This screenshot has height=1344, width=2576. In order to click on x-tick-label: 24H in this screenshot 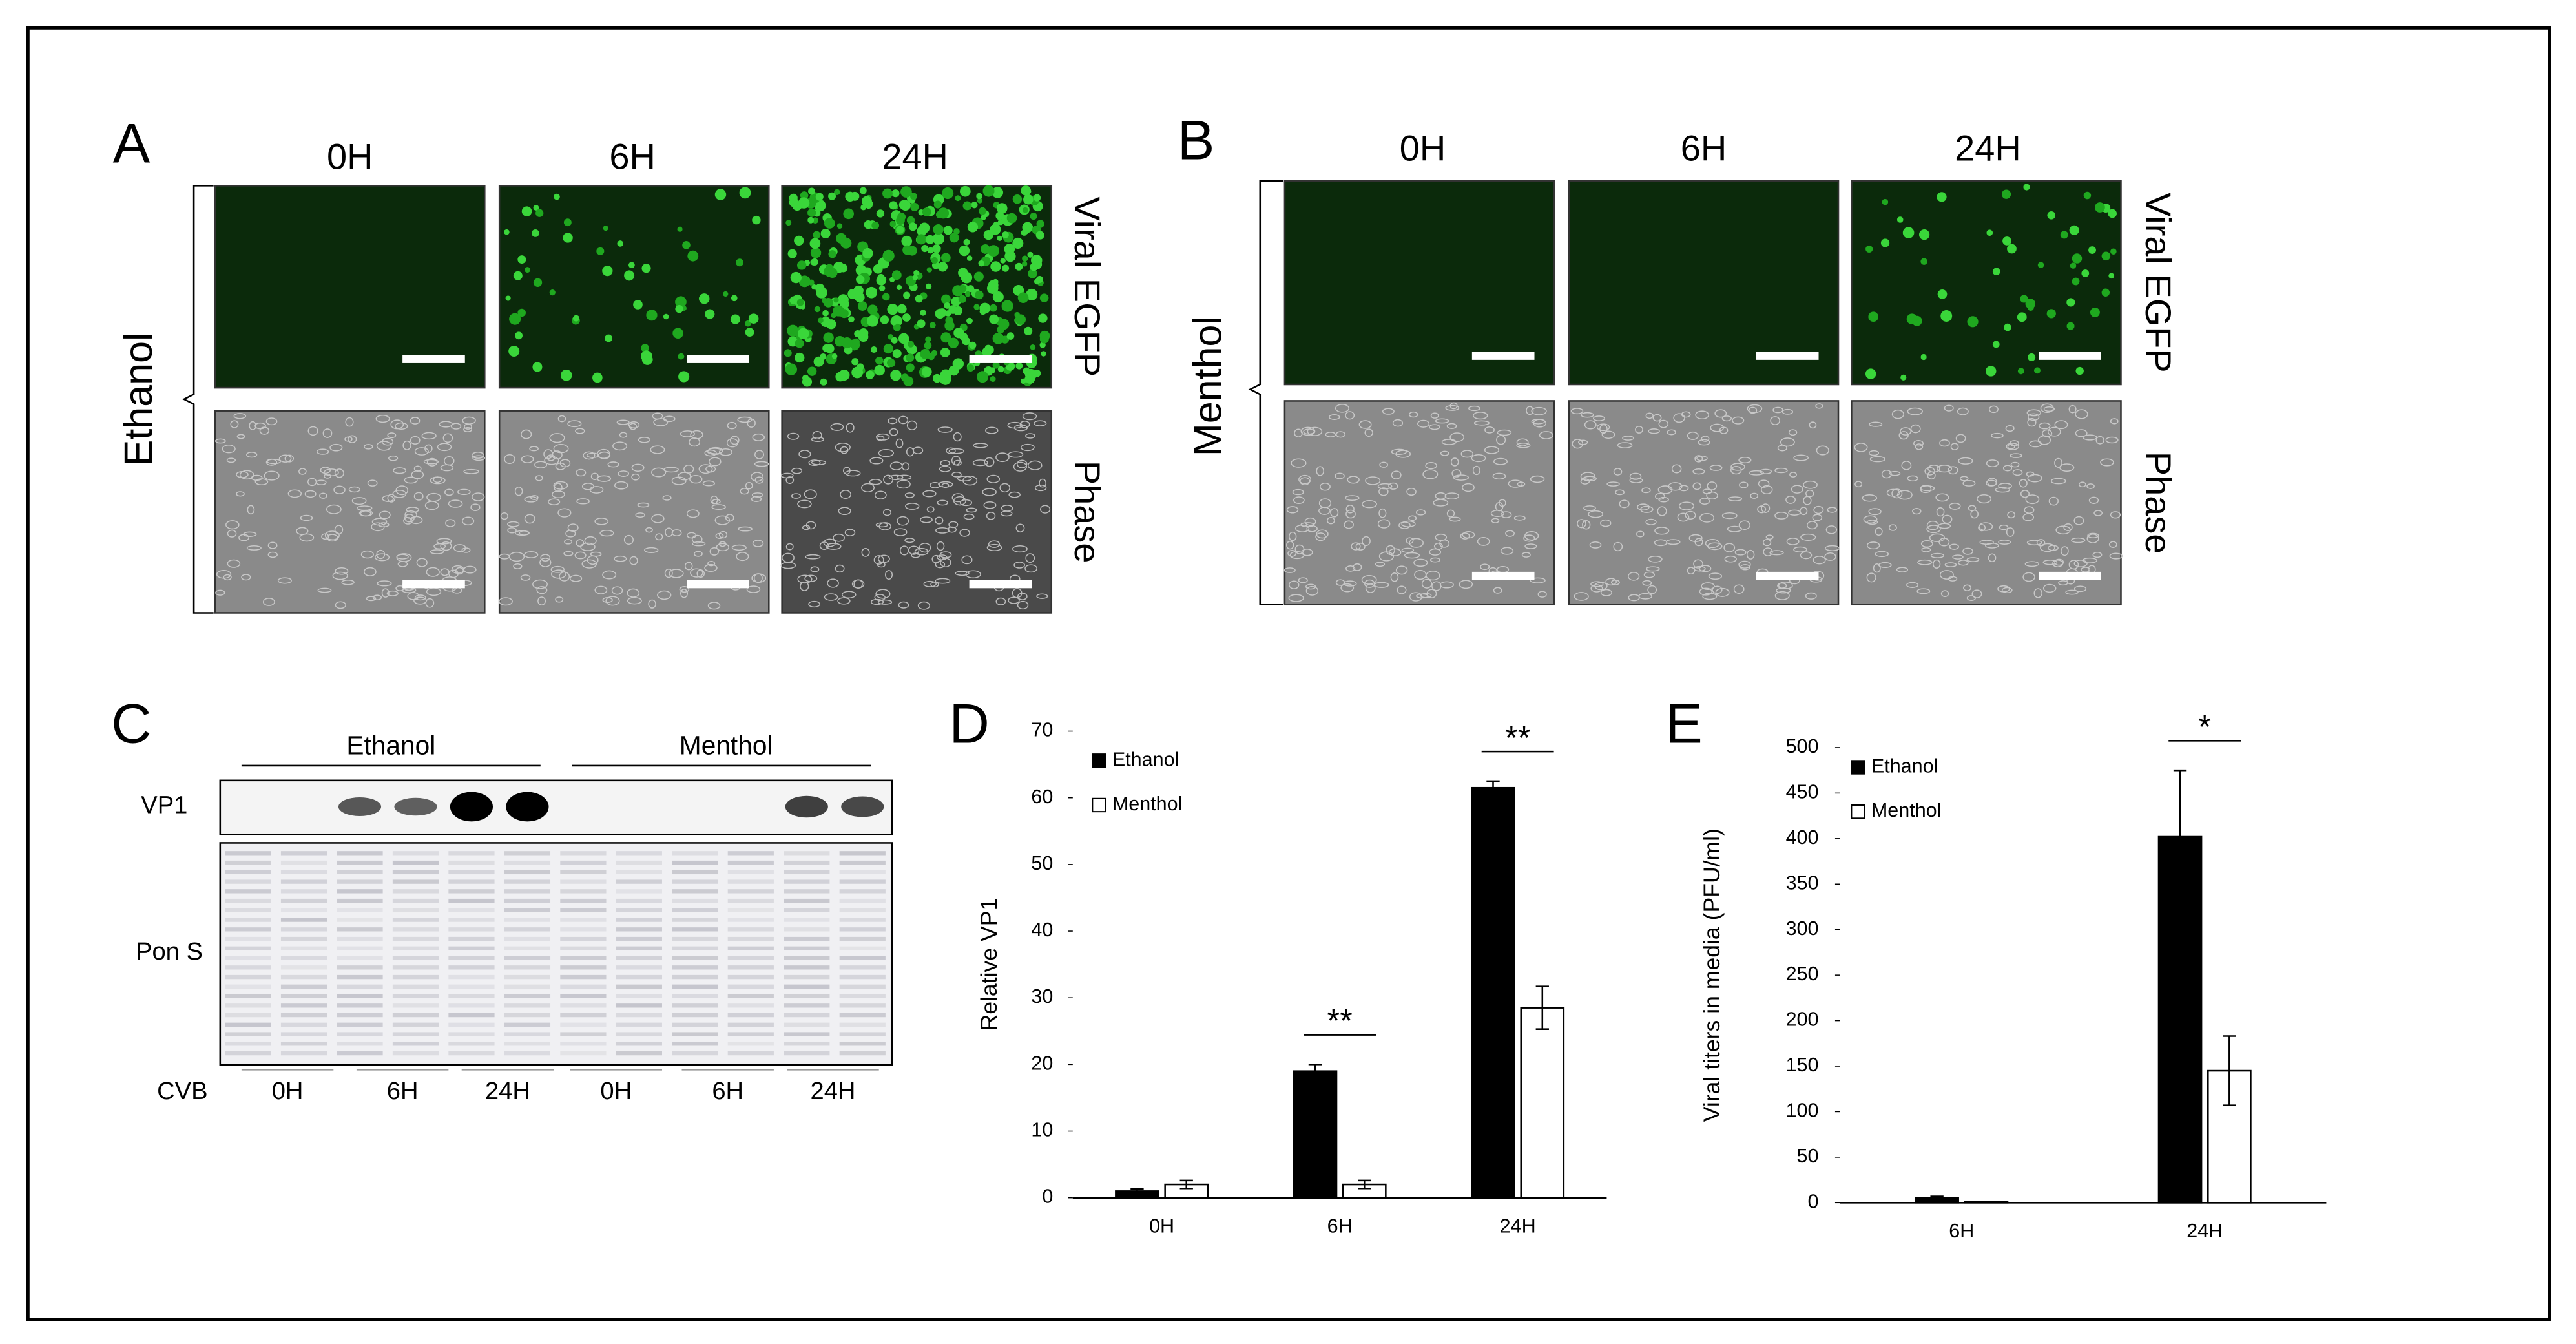, I will do `click(1518, 1226)`.